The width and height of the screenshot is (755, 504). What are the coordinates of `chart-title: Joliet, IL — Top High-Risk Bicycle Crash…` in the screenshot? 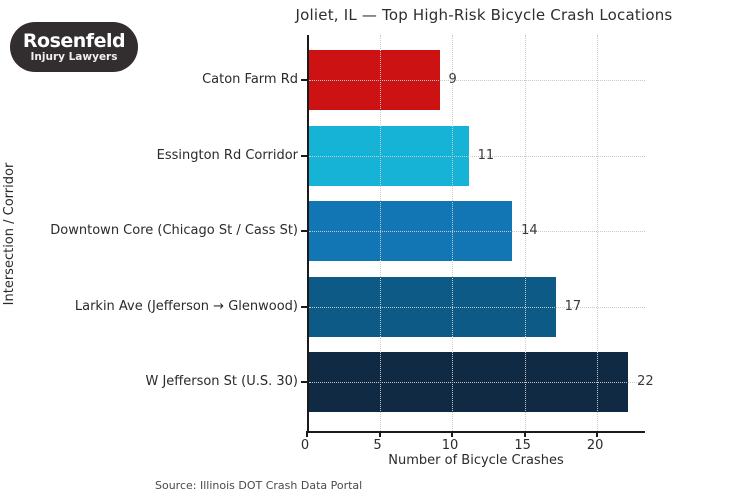 It's located at (484, 15).